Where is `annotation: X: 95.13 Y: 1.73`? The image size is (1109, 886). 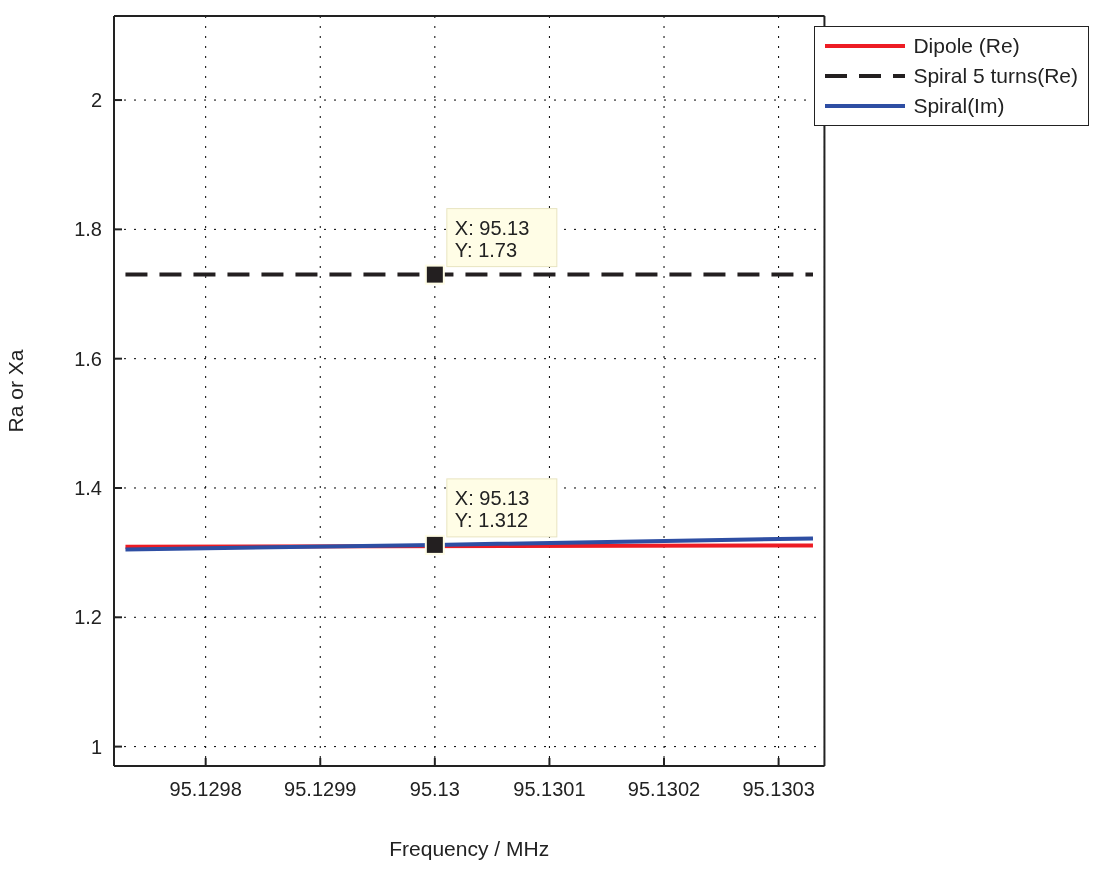
annotation: X: 95.13 Y: 1.73 is located at coordinates (492, 238).